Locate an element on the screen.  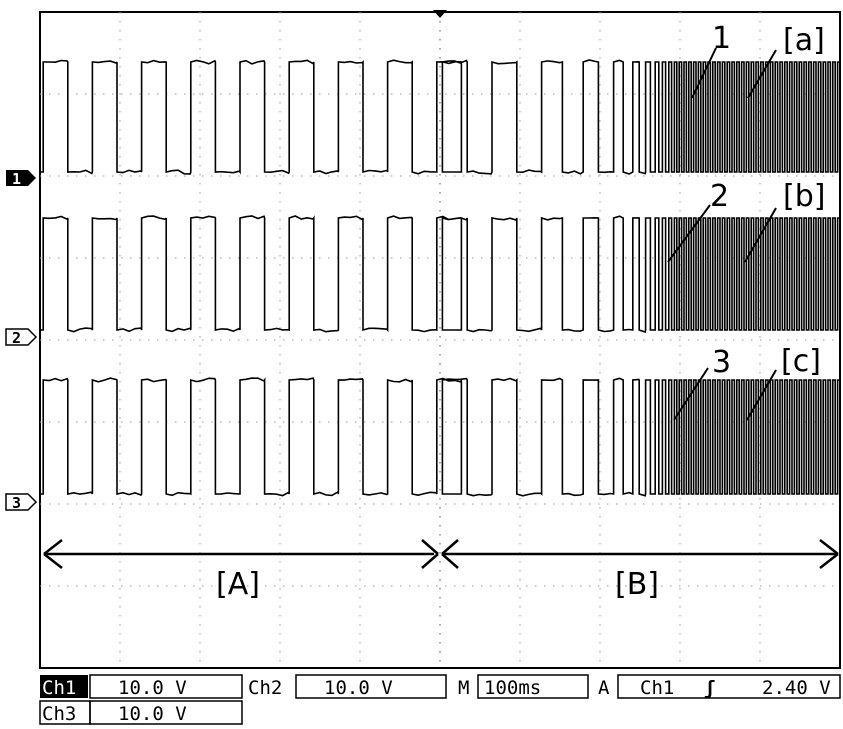
channel-1-marker: 1 is located at coordinates (21, 179).